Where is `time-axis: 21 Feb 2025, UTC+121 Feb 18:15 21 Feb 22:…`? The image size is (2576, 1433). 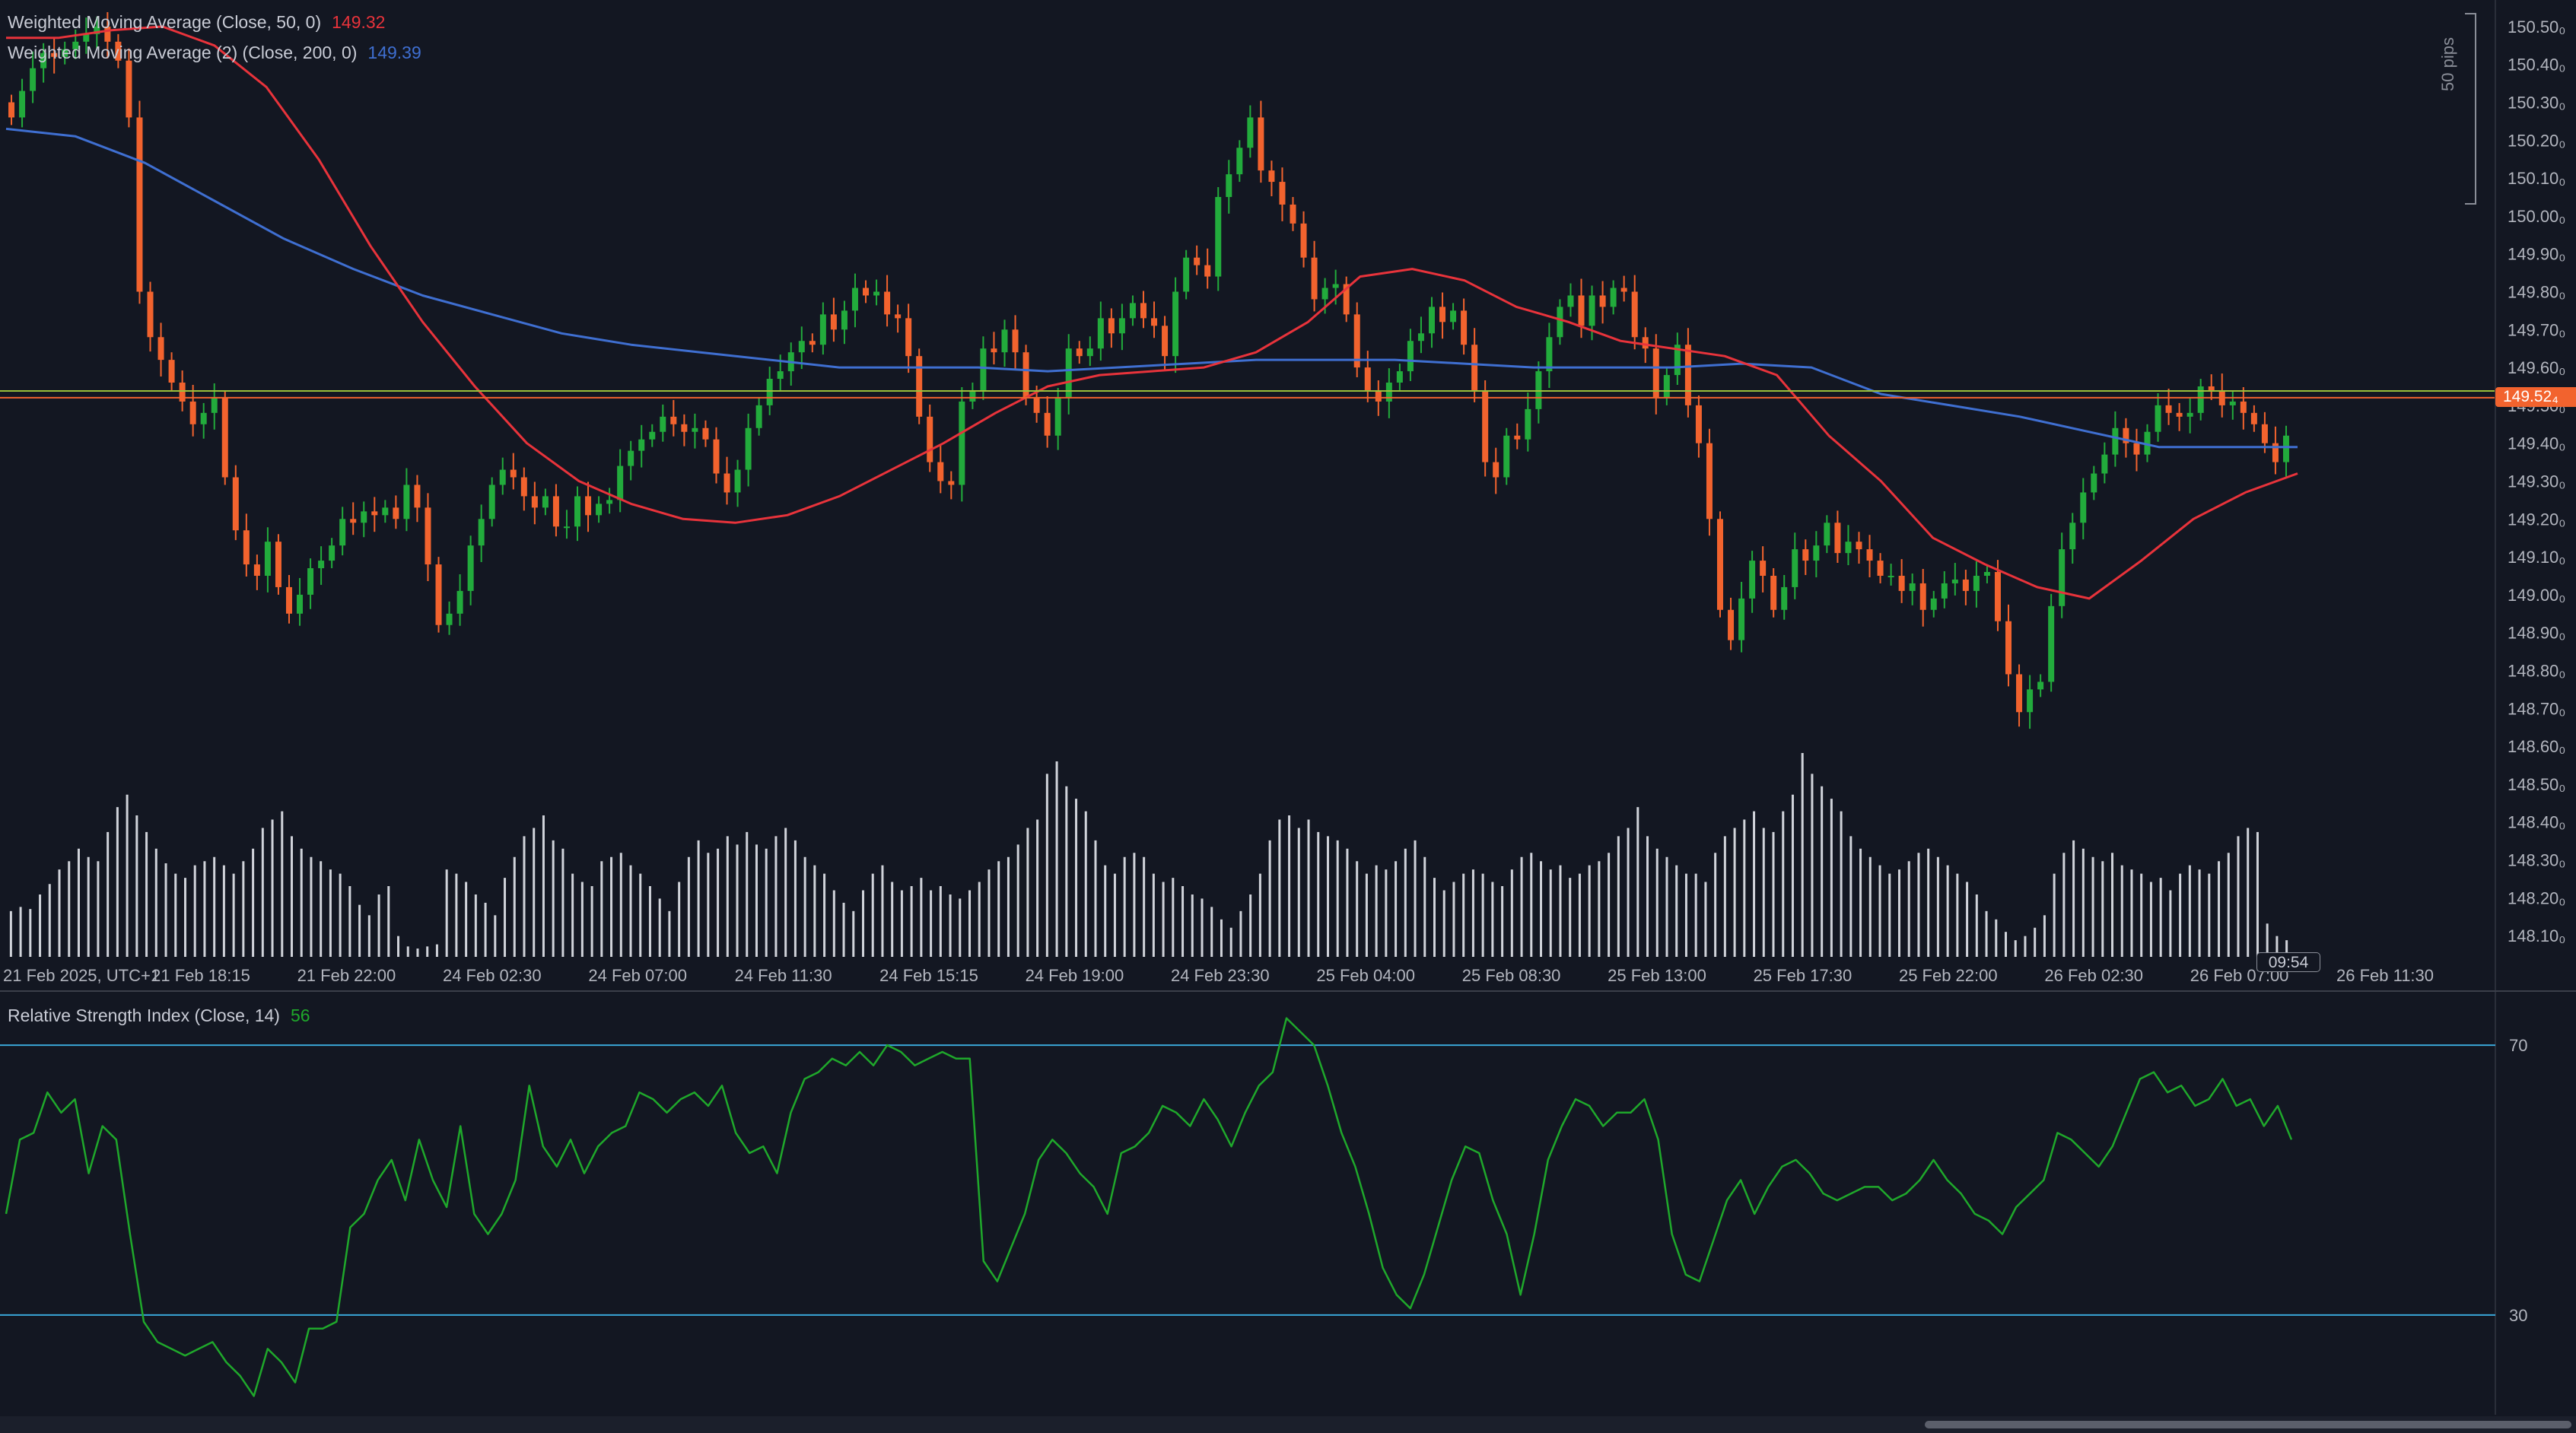
time-axis: 21 Feb 2025, UTC+121 Feb 18:15 21 Feb 22:… is located at coordinates (1288, 979).